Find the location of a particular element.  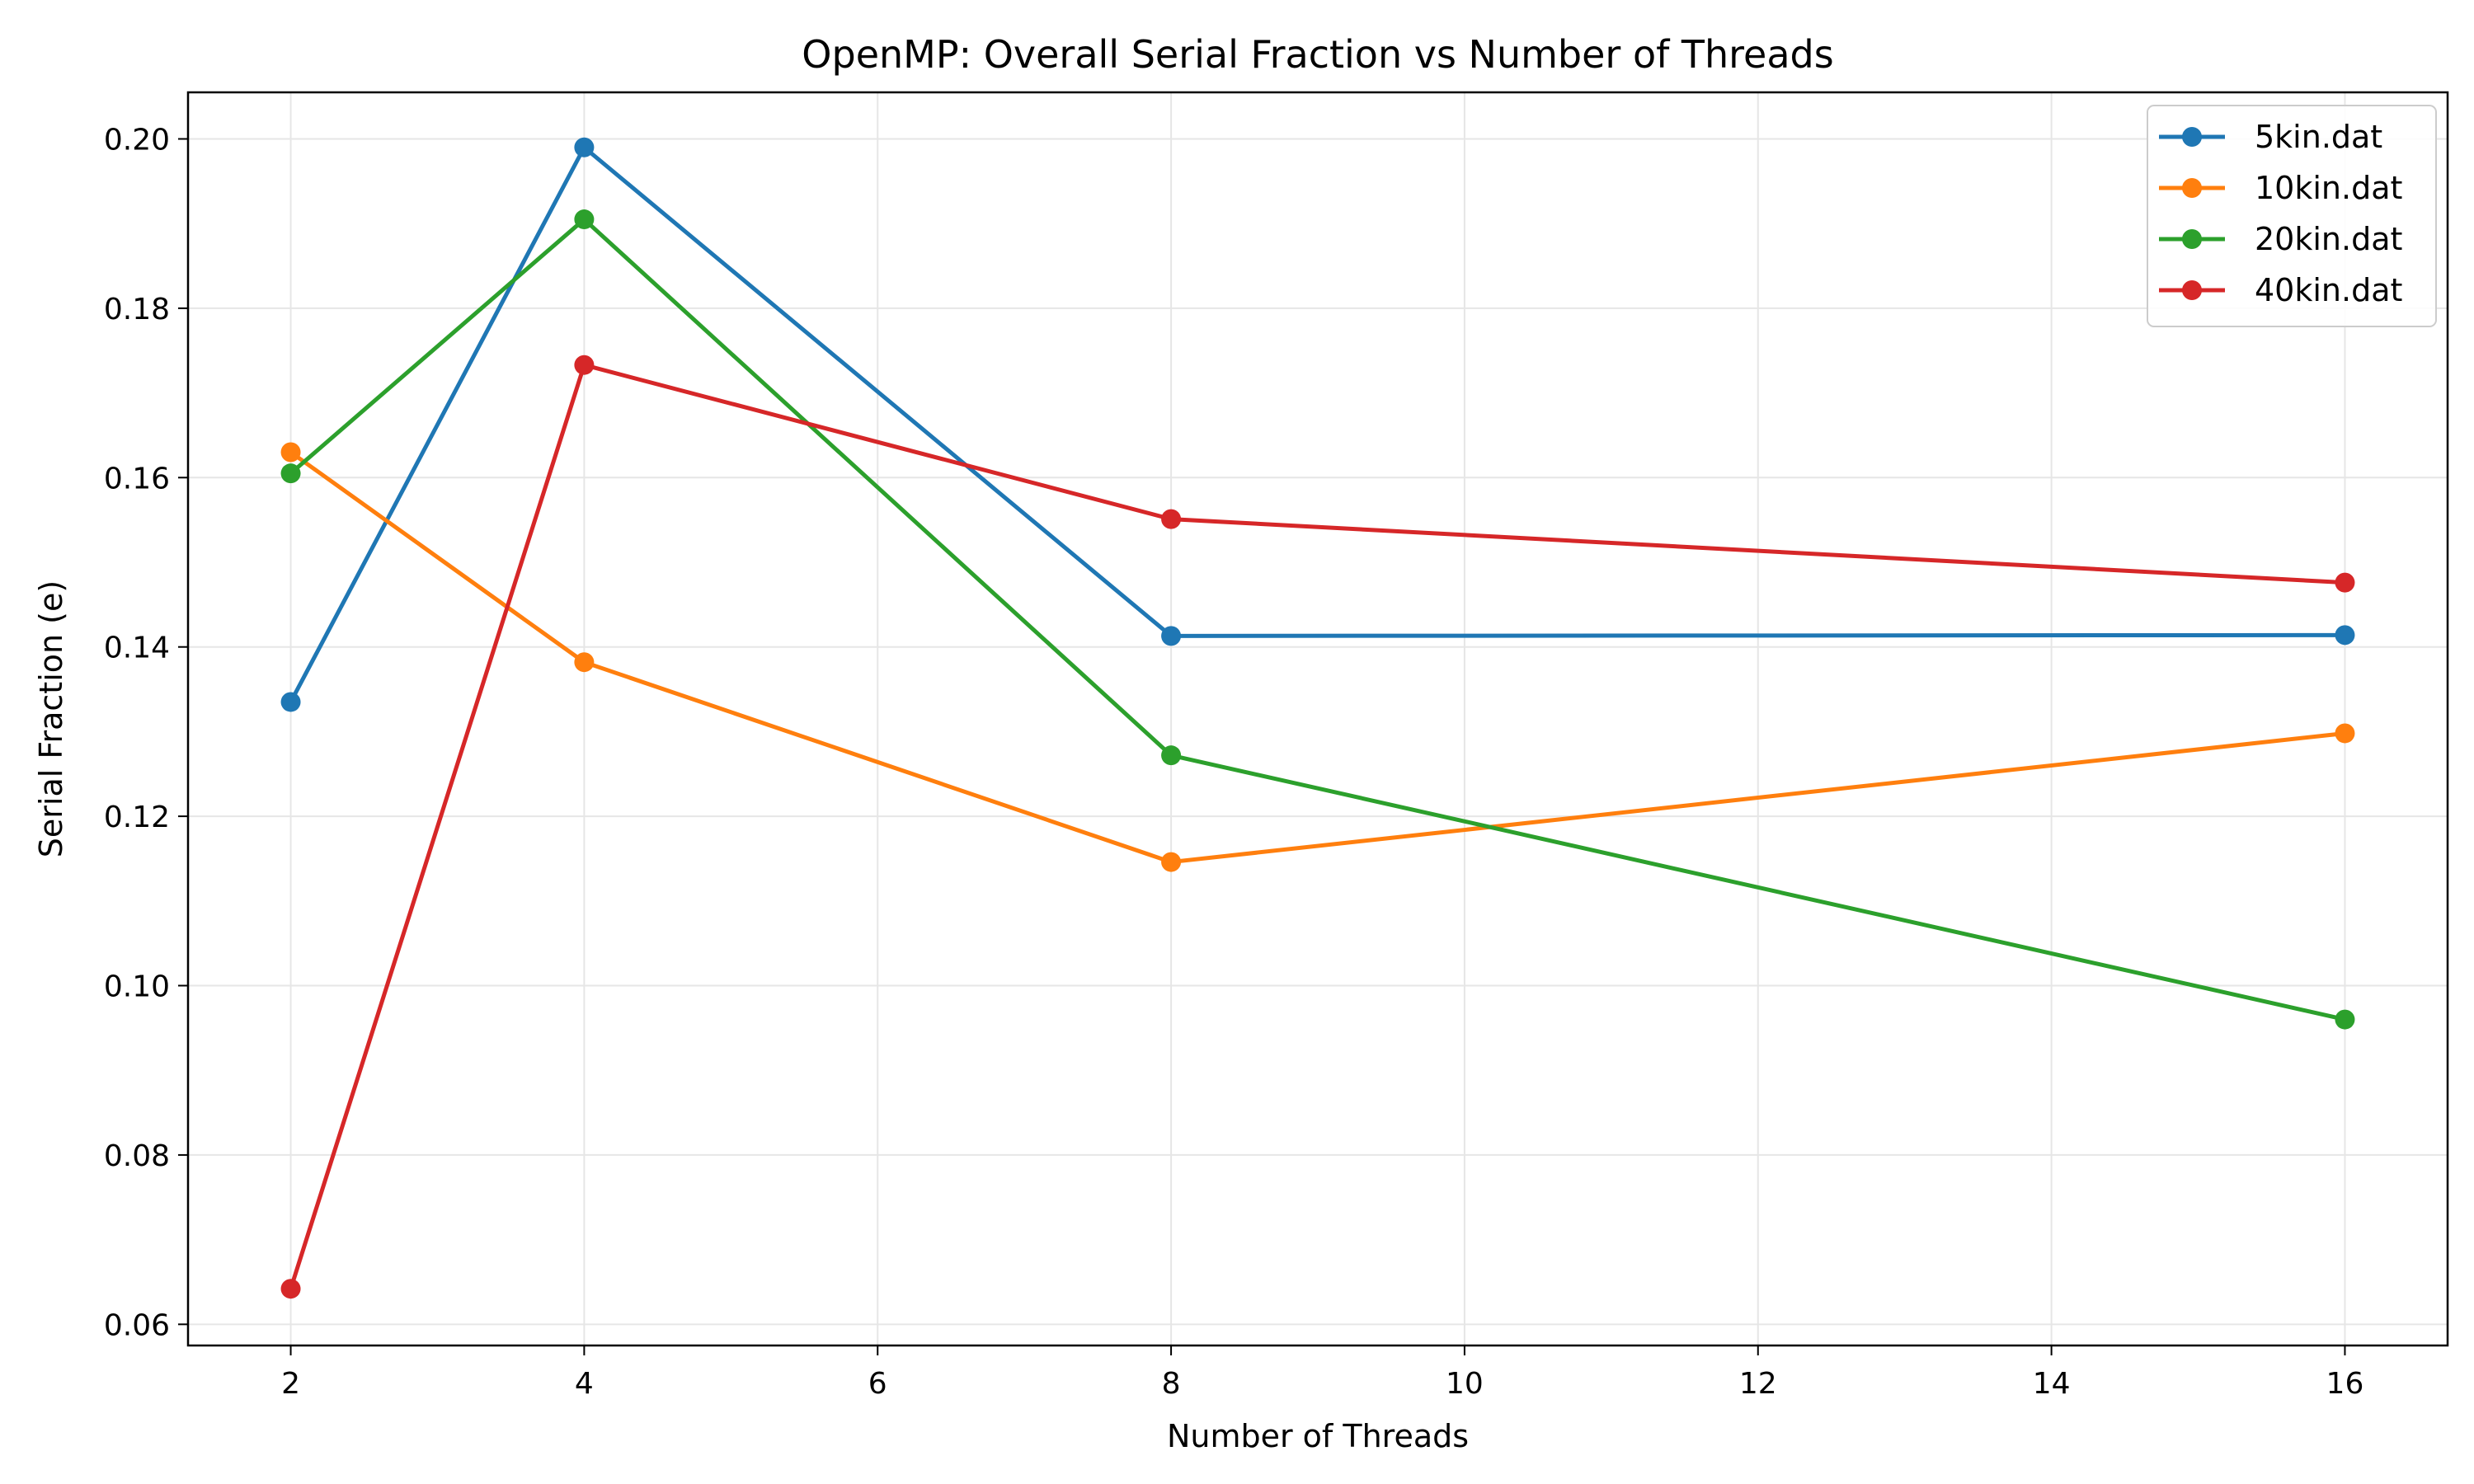

legend-marker-40kin-dat is located at coordinates (2192, 290).